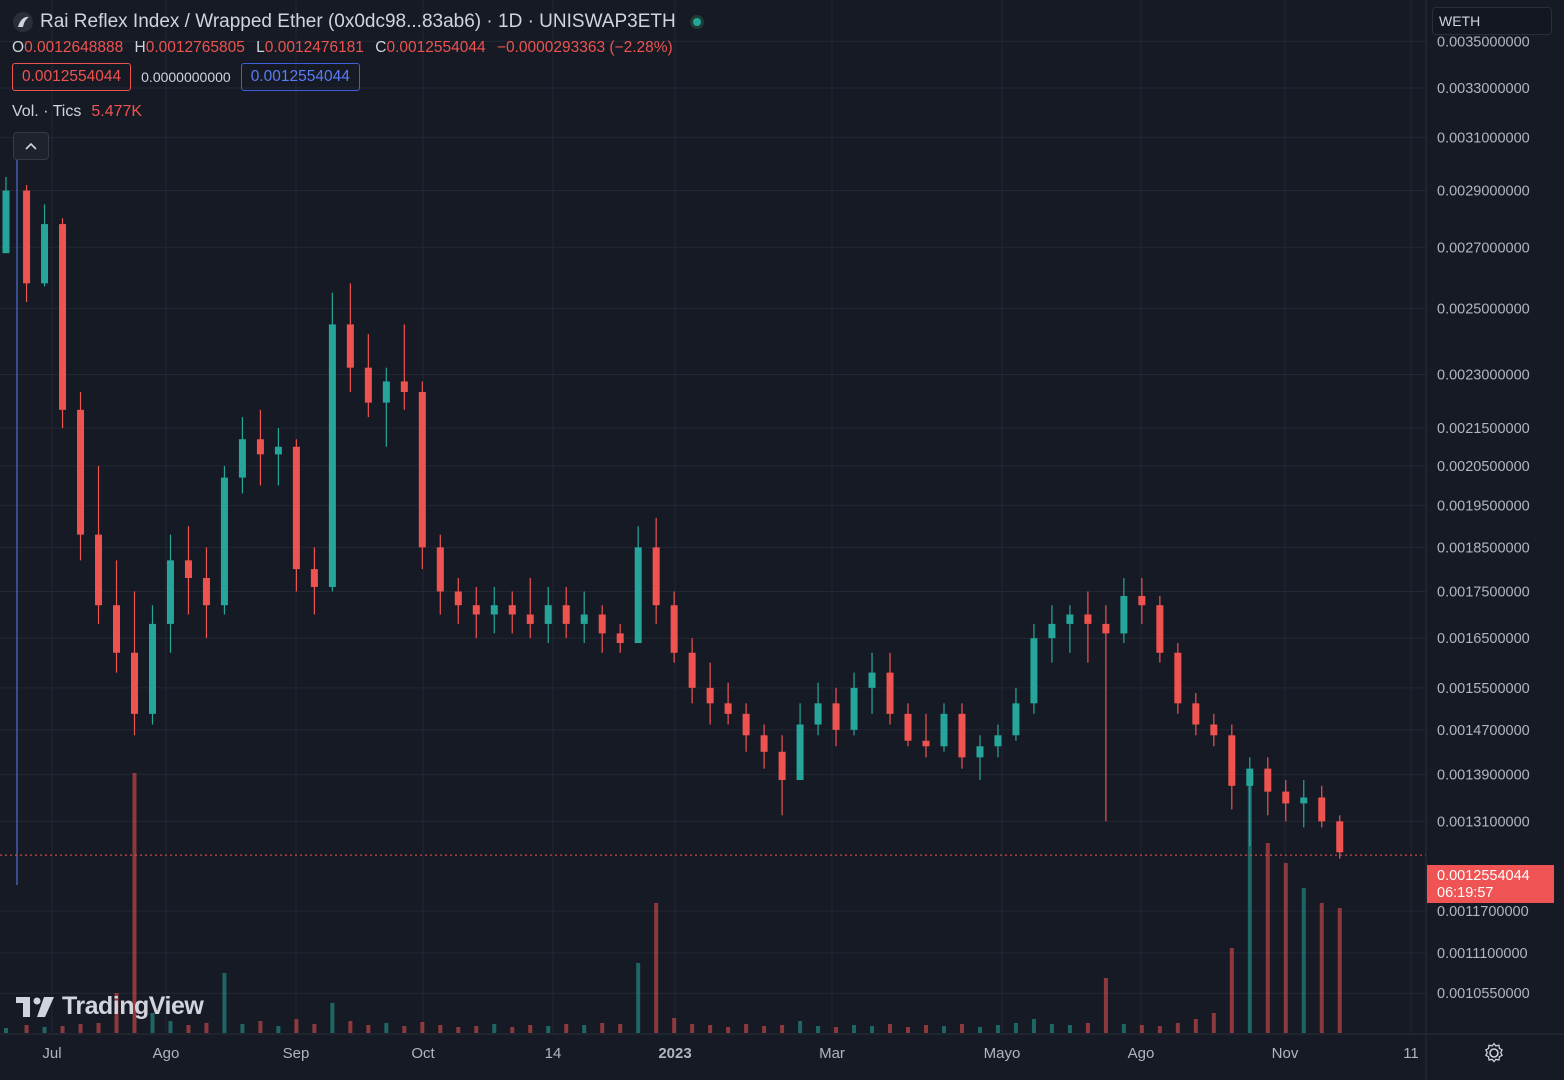  What do you see at coordinates (1483, 689) in the screenshot?
I see `price-tick-label: 0.0015500000` at bounding box center [1483, 689].